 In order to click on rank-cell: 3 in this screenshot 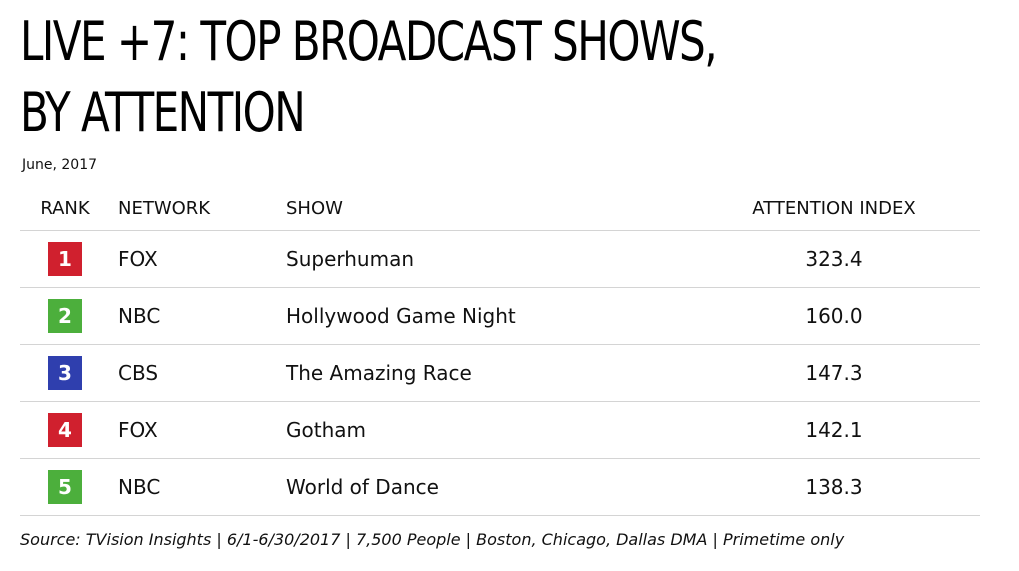, I will do `click(65, 373)`.